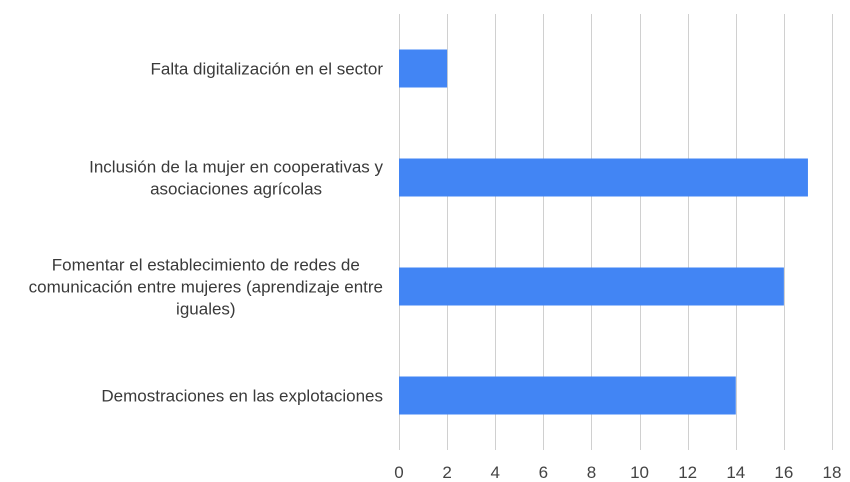 The image size is (850, 482). I want to click on x-tick-label: 8, so click(591, 472).